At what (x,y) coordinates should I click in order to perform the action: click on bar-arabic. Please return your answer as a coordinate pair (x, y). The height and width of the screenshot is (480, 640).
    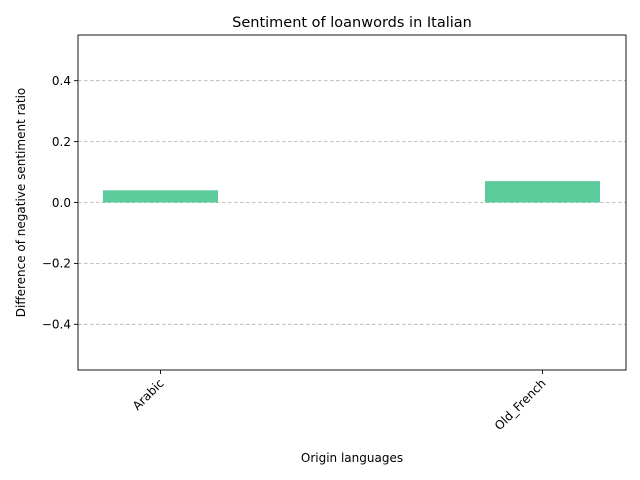
    Looking at the image, I should click on (160, 196).